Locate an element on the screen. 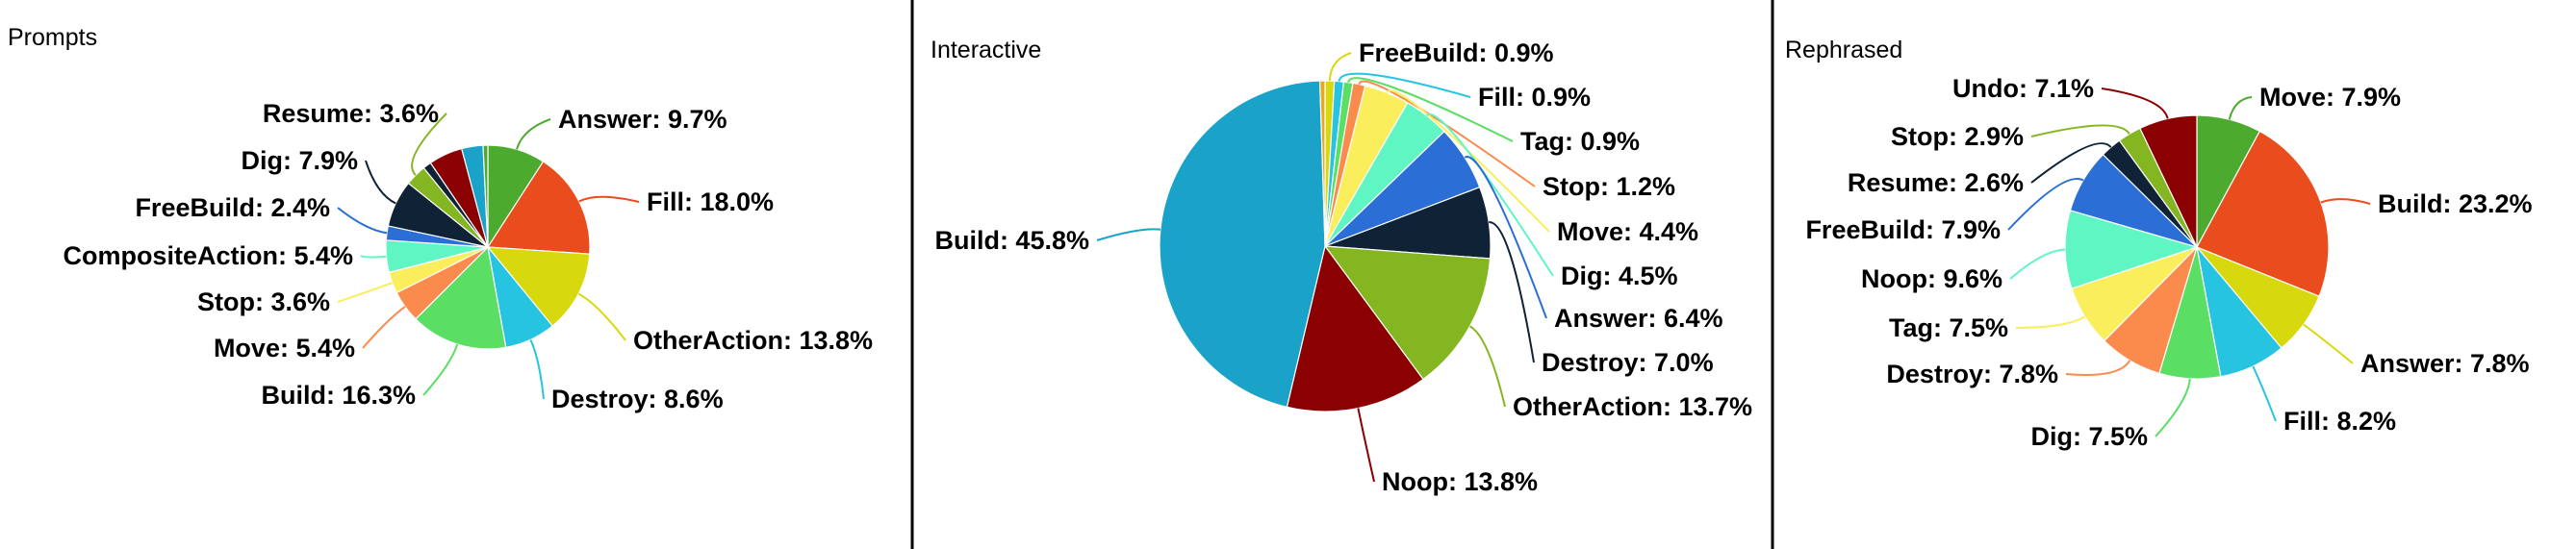 This screenshot has width=2576, height=549. slice-label-otheraction: OtherAction: 13.7% is located at coordinates (1632, 406).